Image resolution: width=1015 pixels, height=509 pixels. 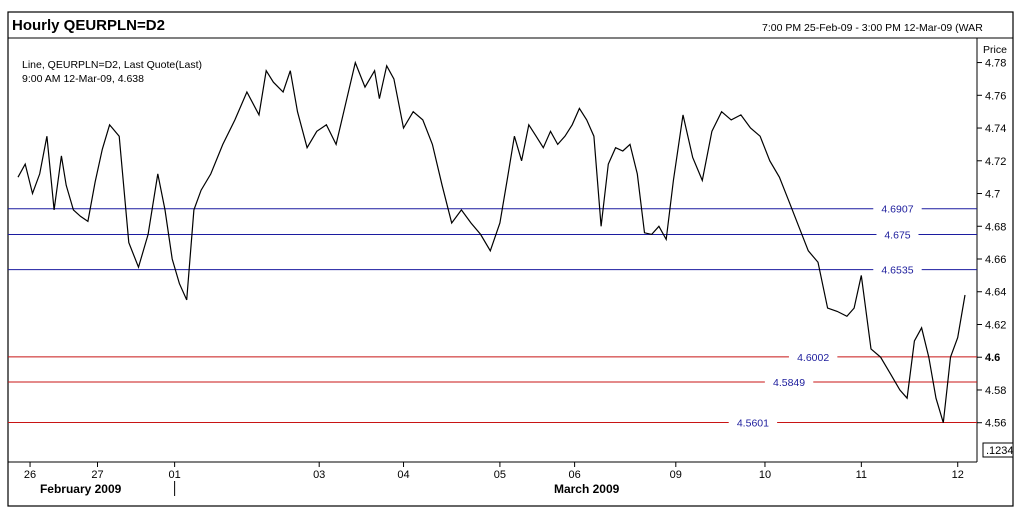 What do you see at coordinates (992, 358) in the screenshot?
I see `y-tick-label: 4.6` at bounding box center [992, 358].